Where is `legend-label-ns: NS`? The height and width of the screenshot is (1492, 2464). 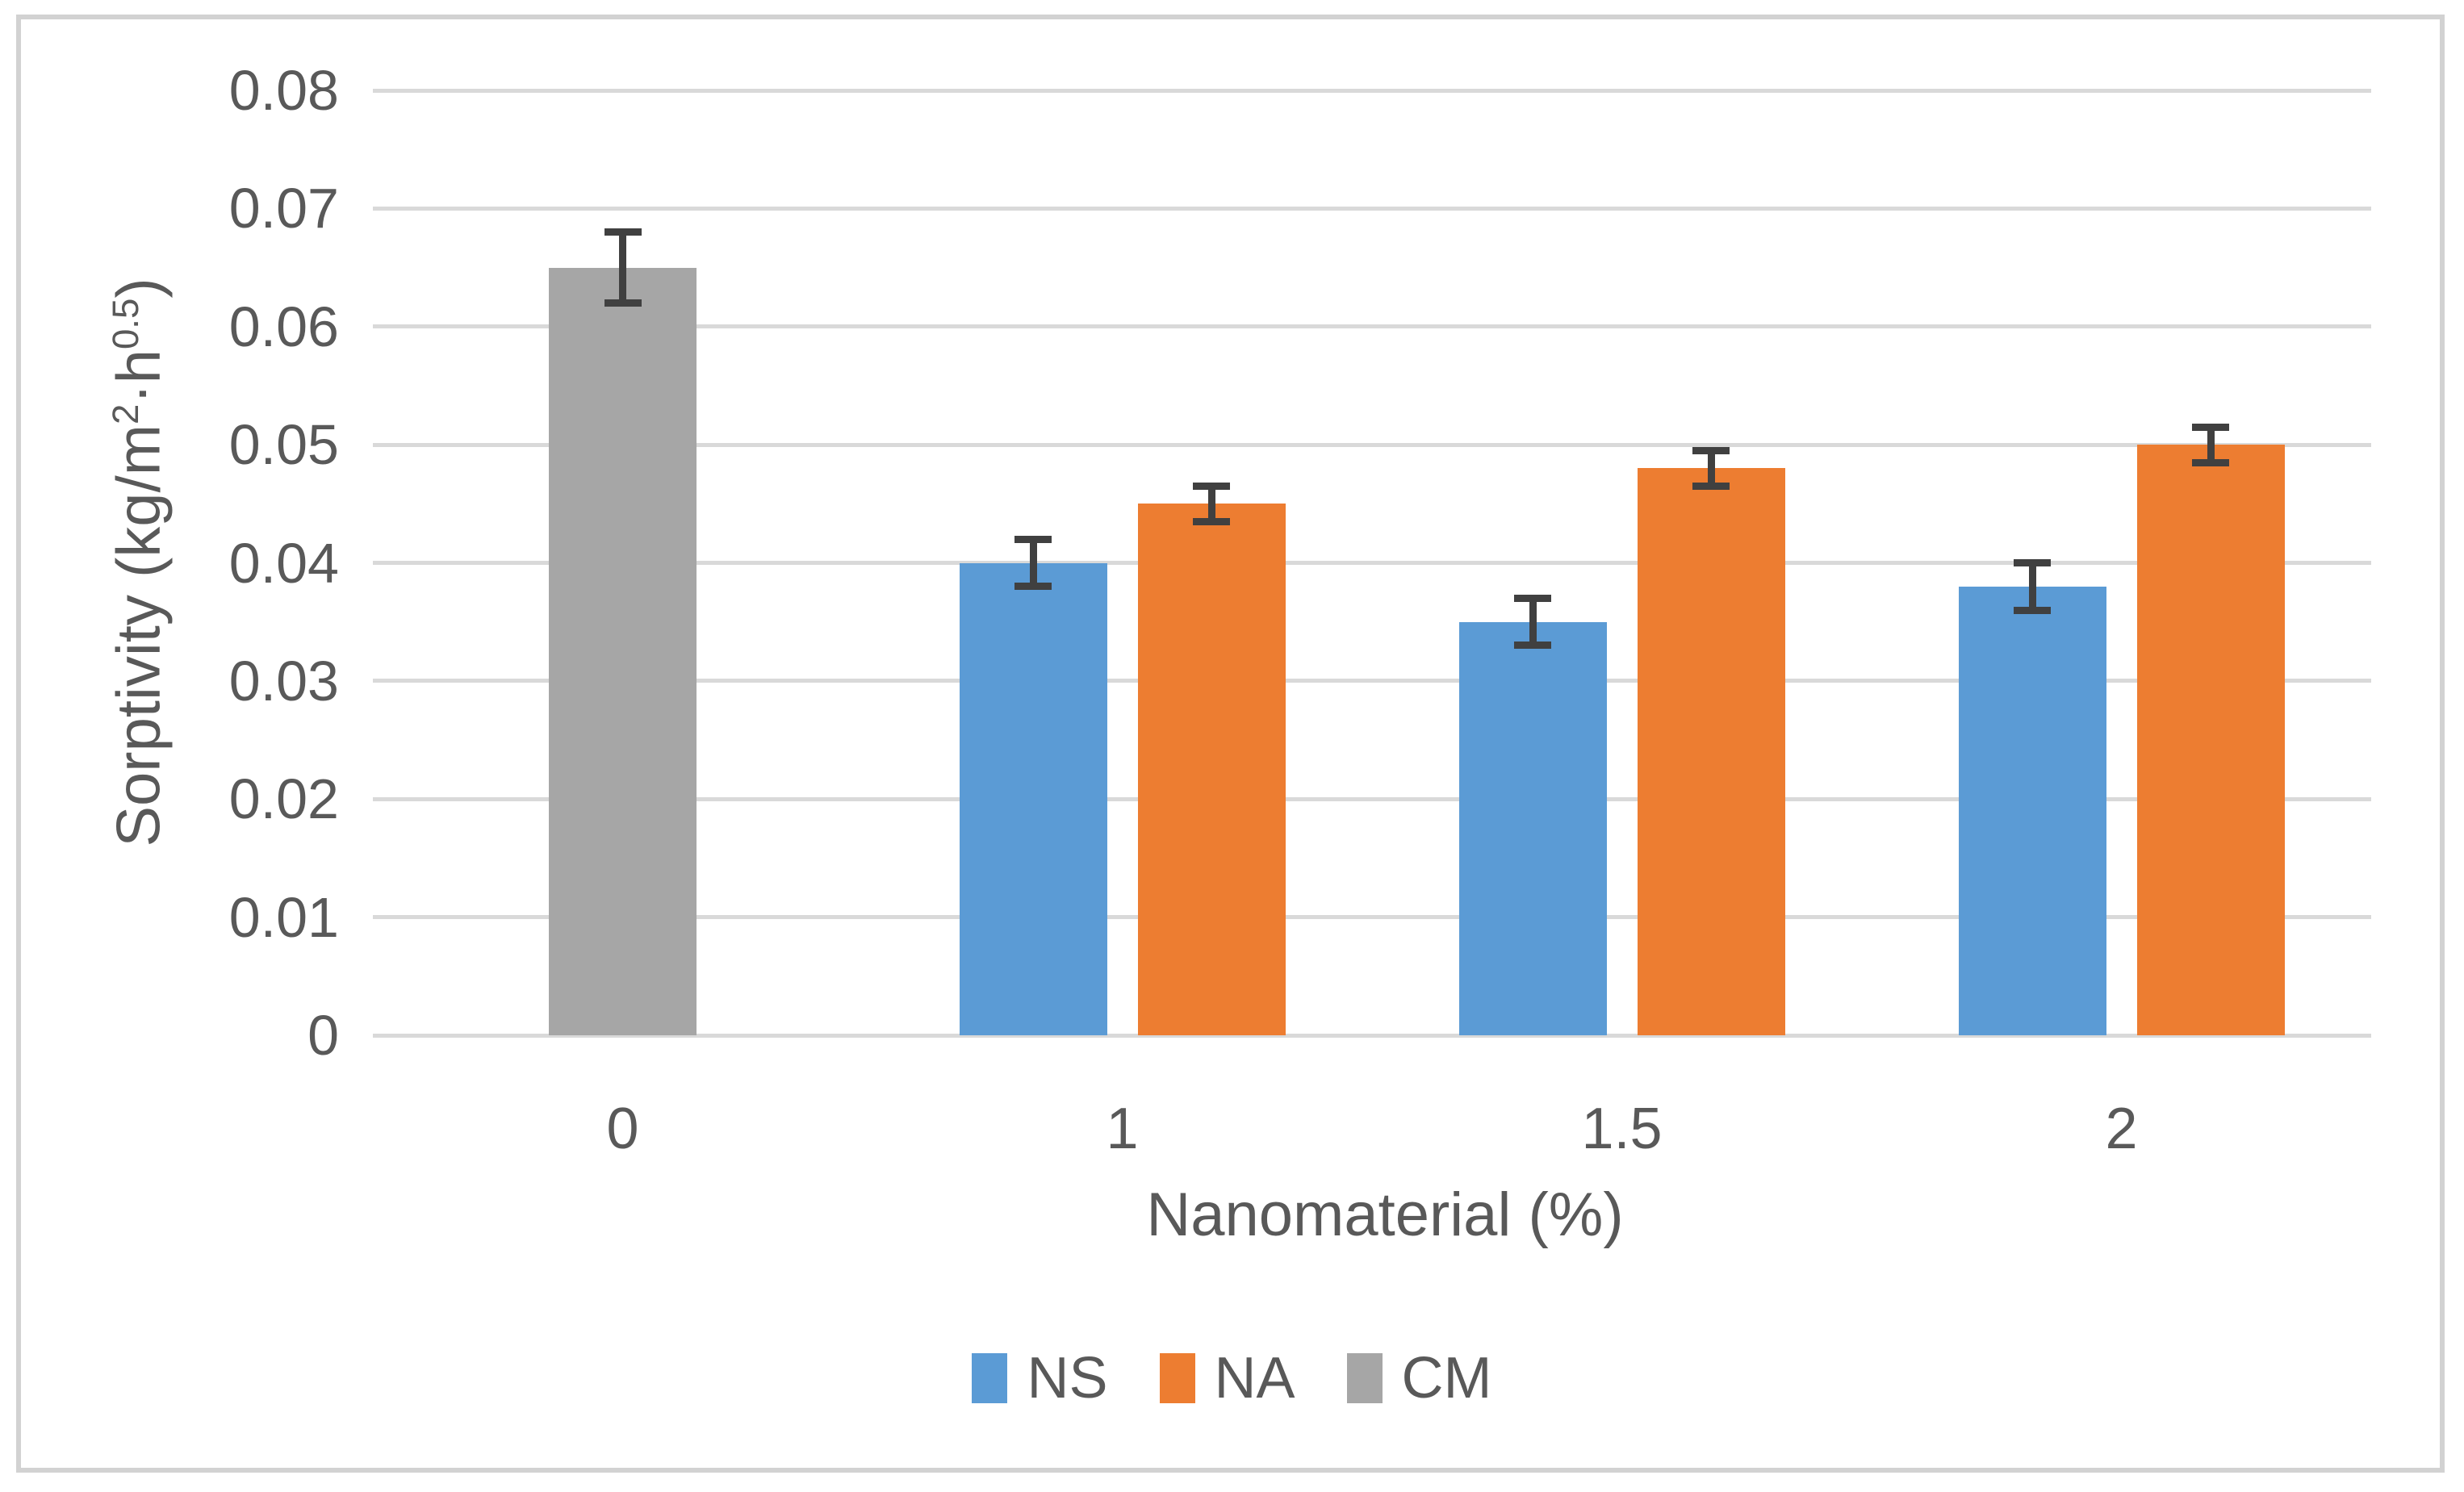 legend-label-ns: NS is located at coordinates (1067, 1378).